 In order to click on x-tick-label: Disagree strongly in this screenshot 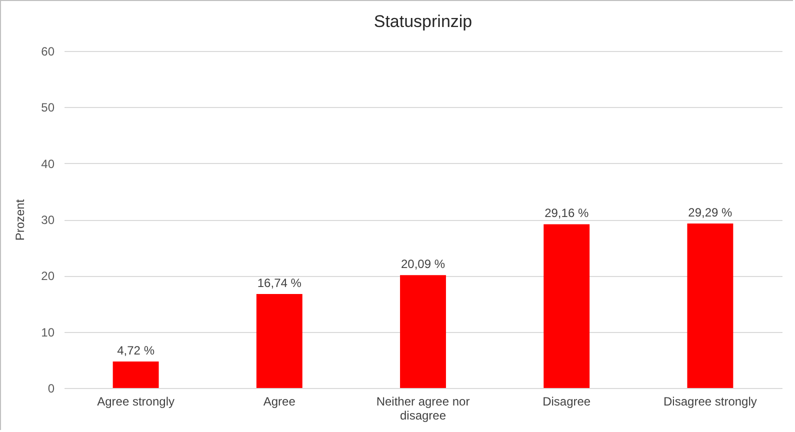, I will do `click(710, 401)`.